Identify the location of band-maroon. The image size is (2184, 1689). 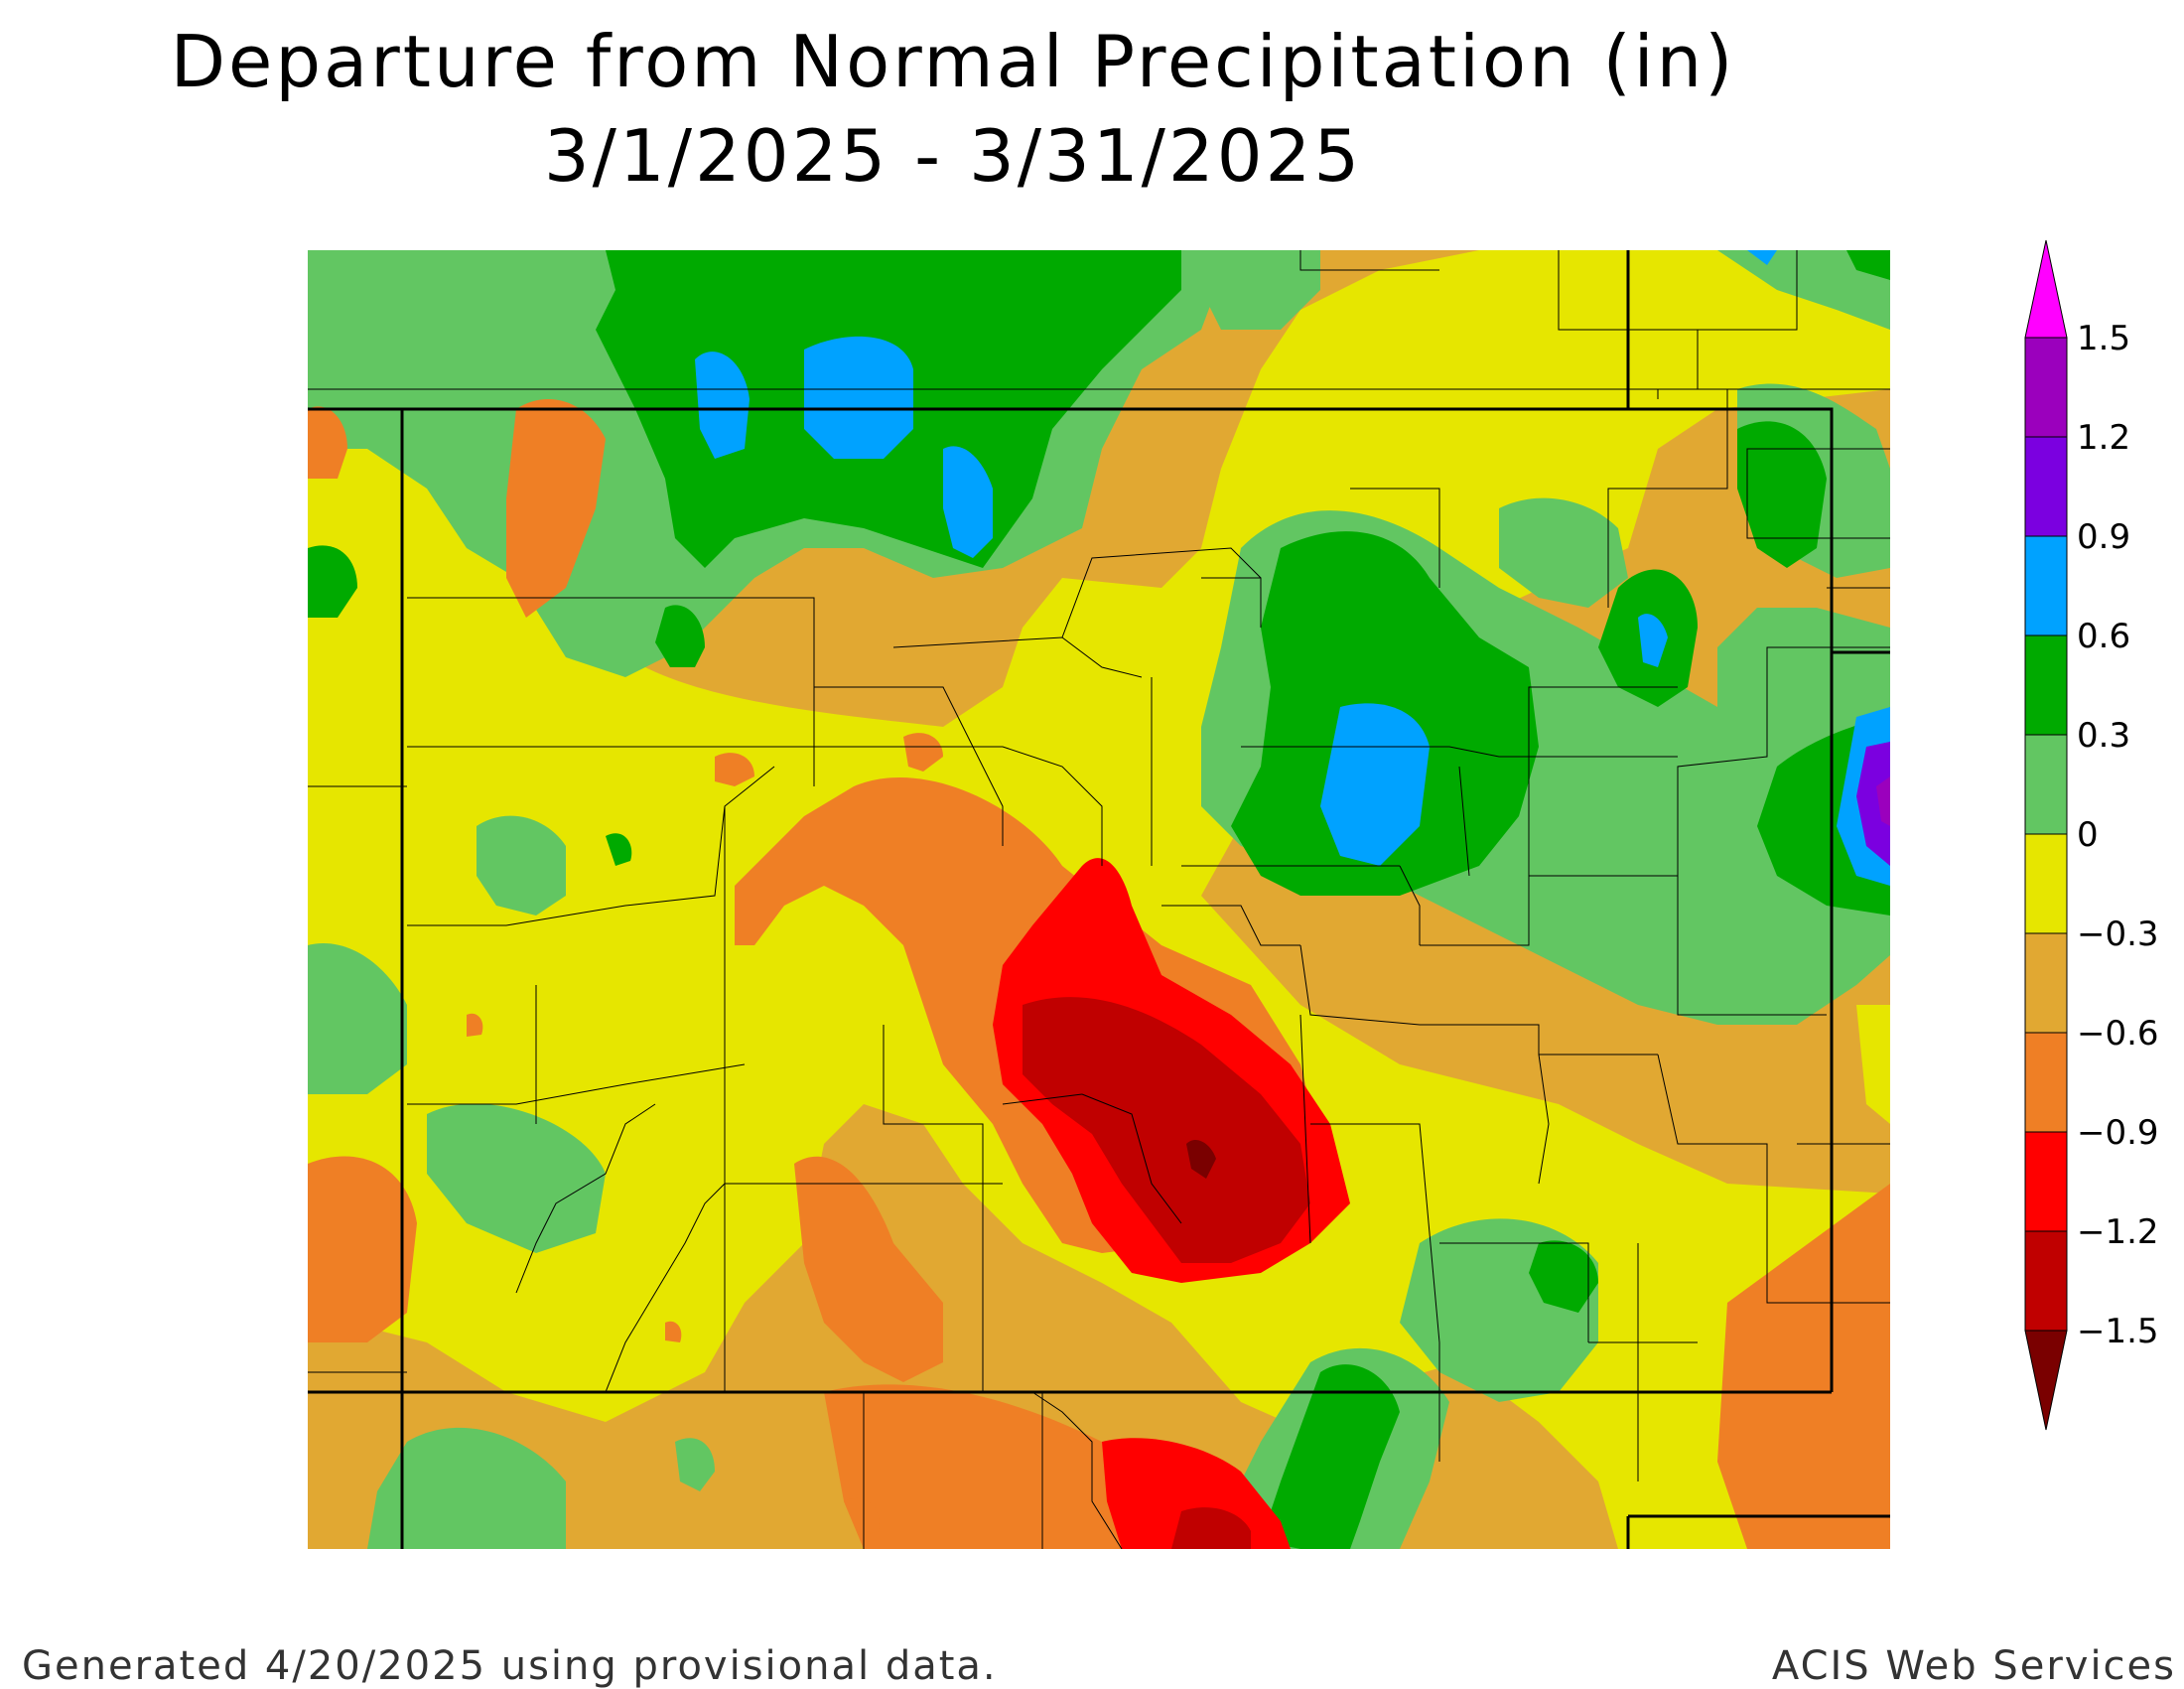
(1201, 1159).